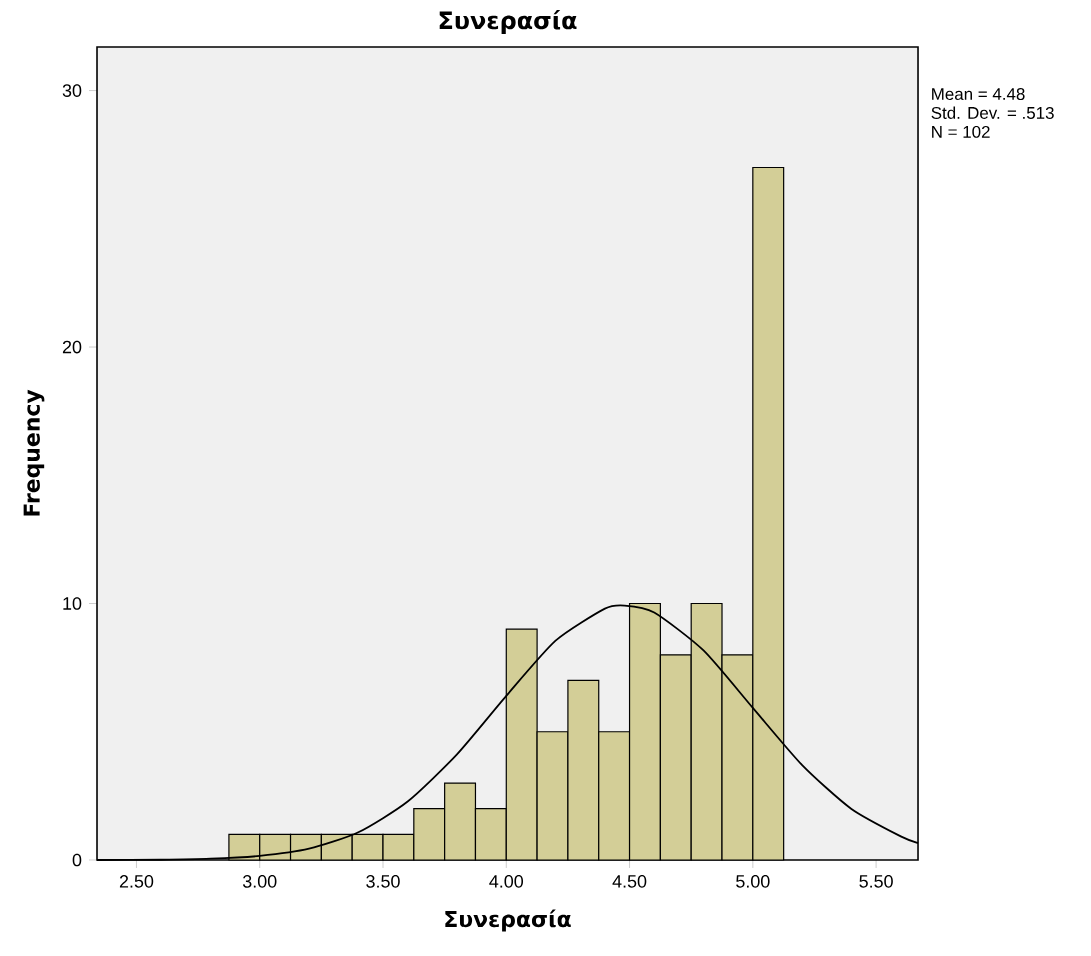 Image resolution: width=1091 pixels, height=956 pixels. I want to click on x-tick-label: 3.00, so click(259, 881).